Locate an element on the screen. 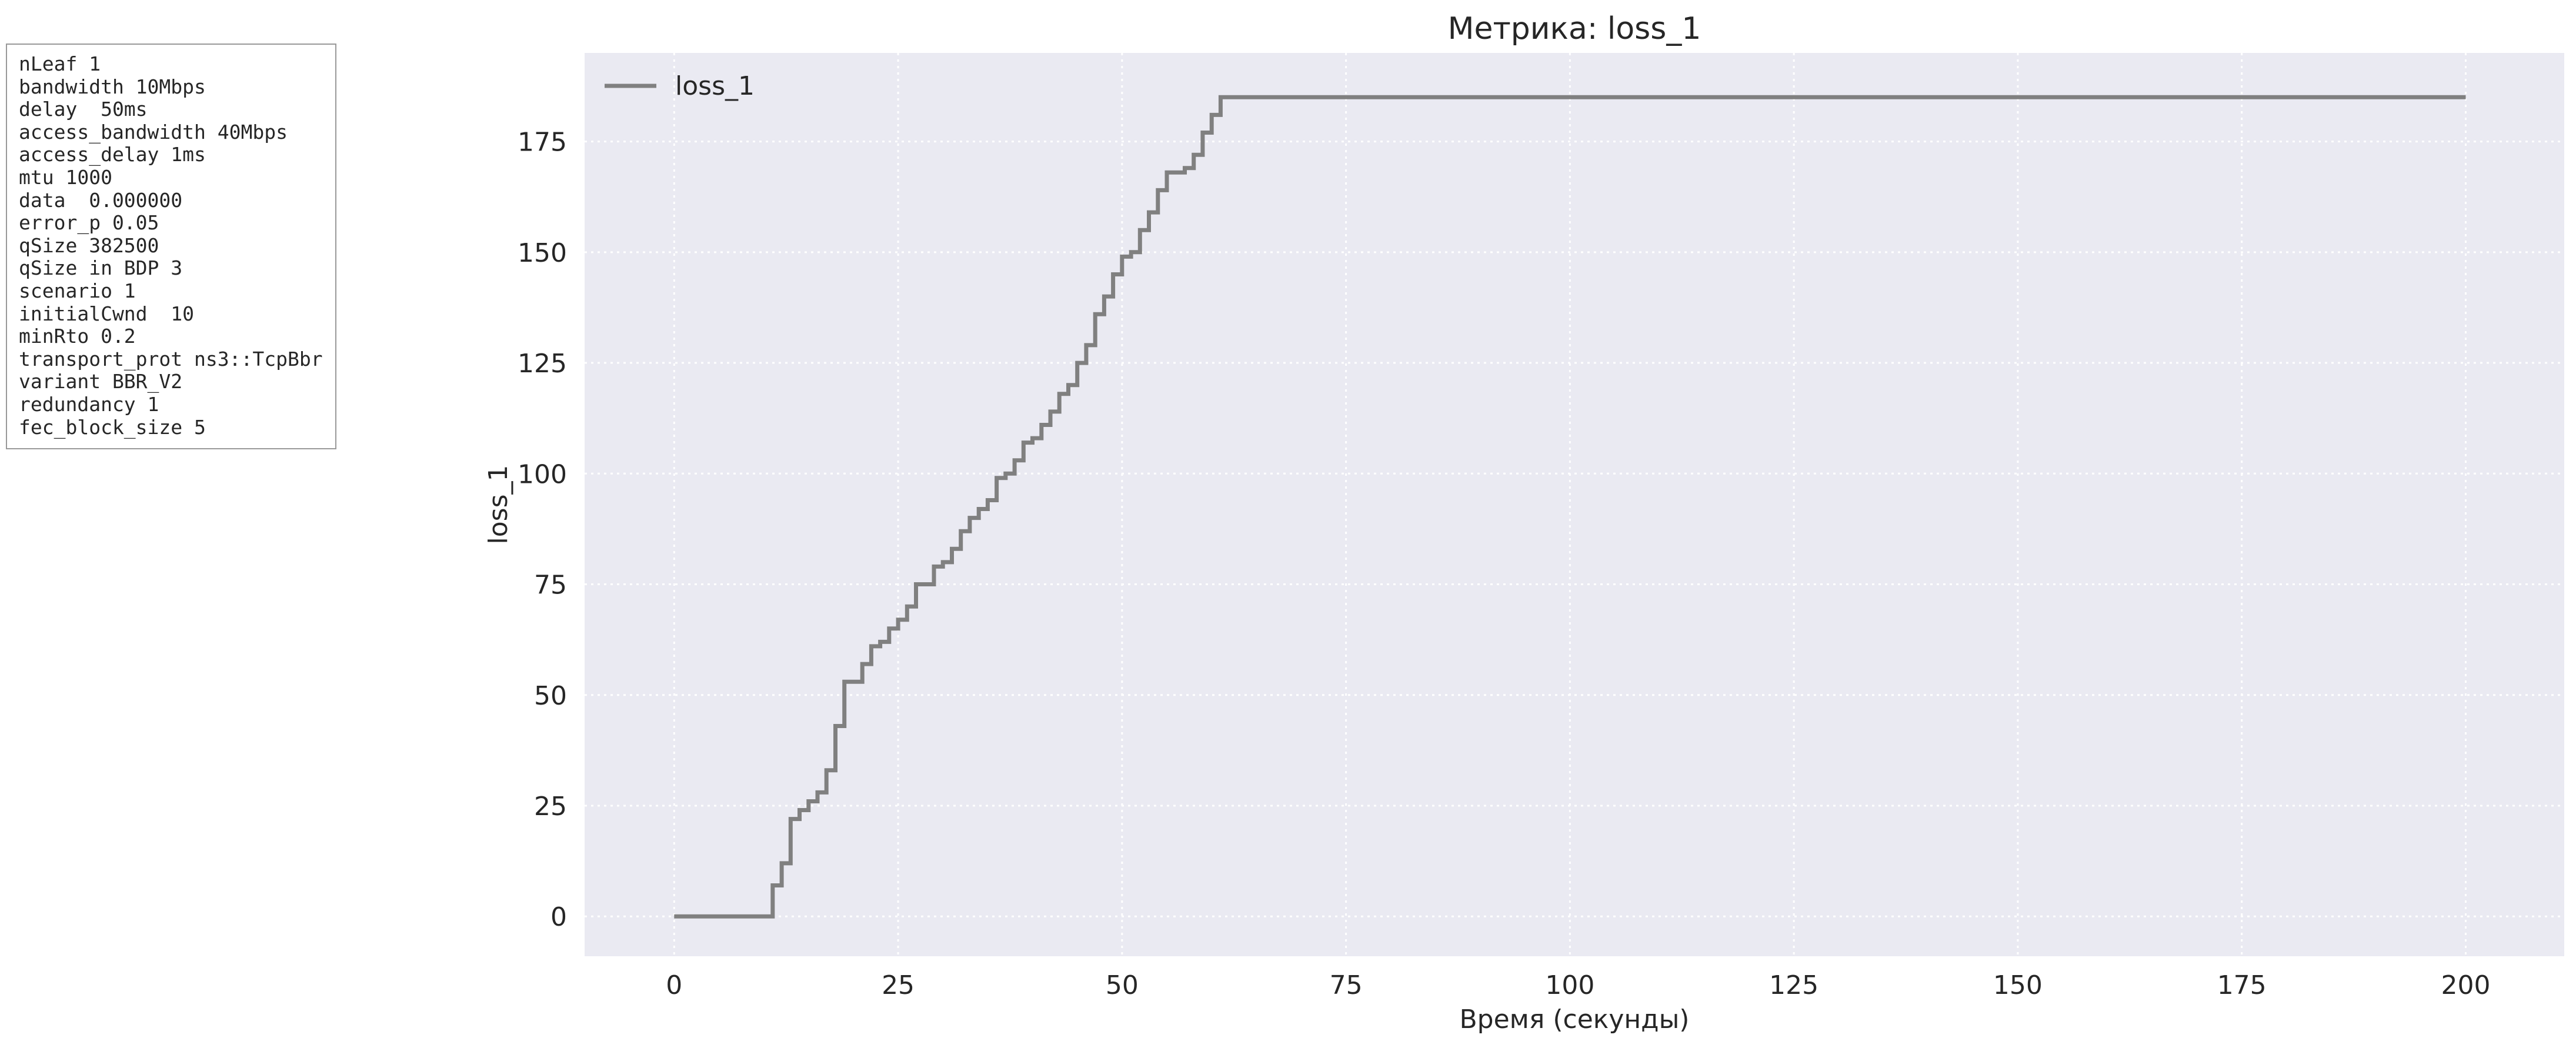 The width and height of the screenshot is (2576, 1048). x-tick-label: 125 is located at coordinates (1793, 985).